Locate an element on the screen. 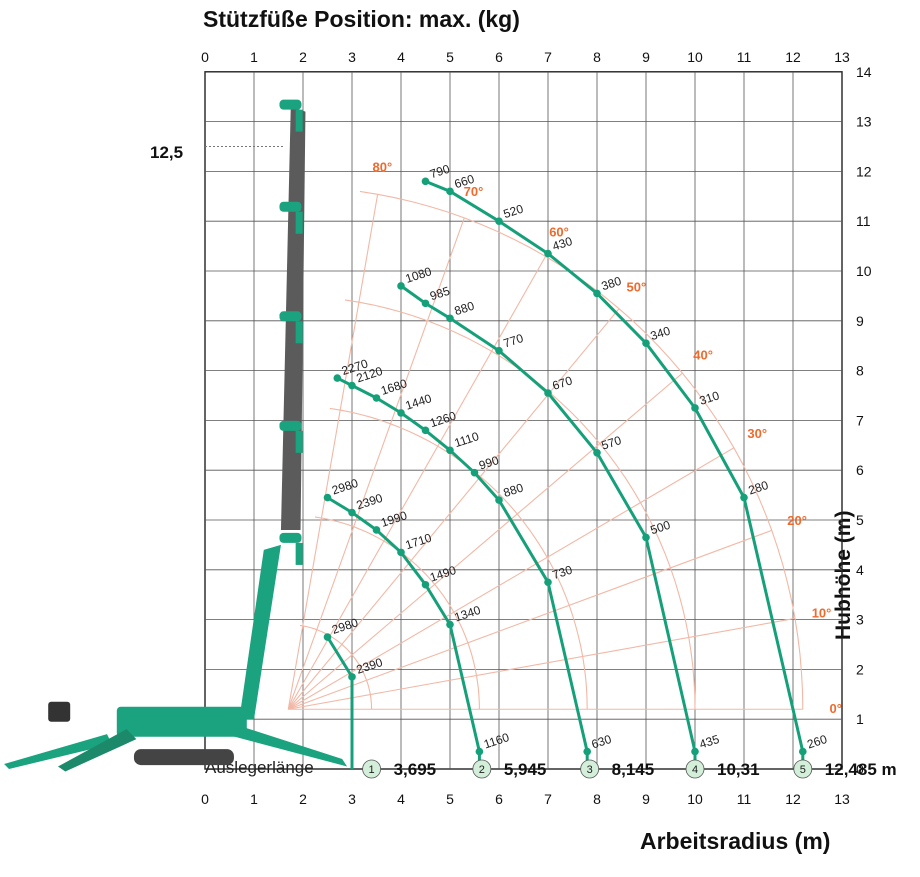  x-tick-label-bottom: 10 is located at coordinates (695, 799).